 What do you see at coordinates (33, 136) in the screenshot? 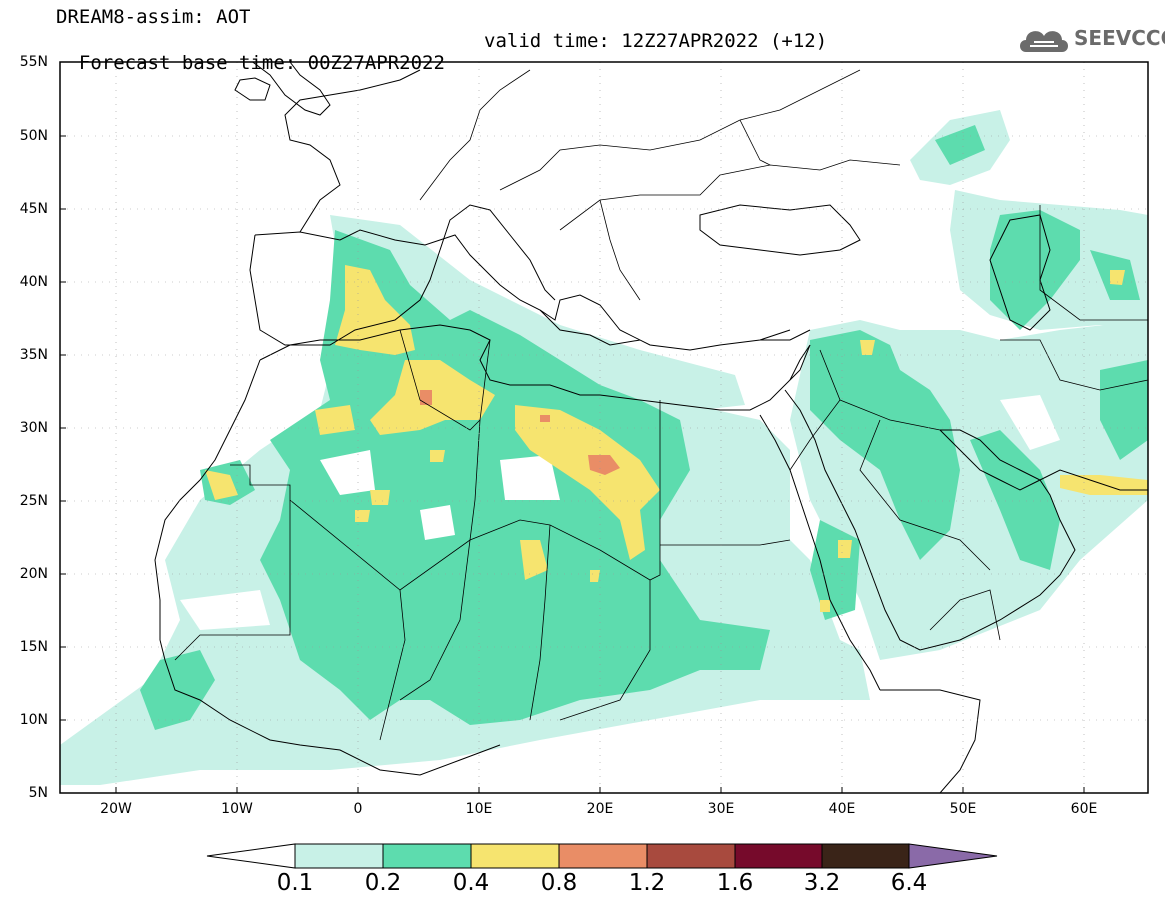
I see `lat-label: 50N` at bounding box center [33, 136].